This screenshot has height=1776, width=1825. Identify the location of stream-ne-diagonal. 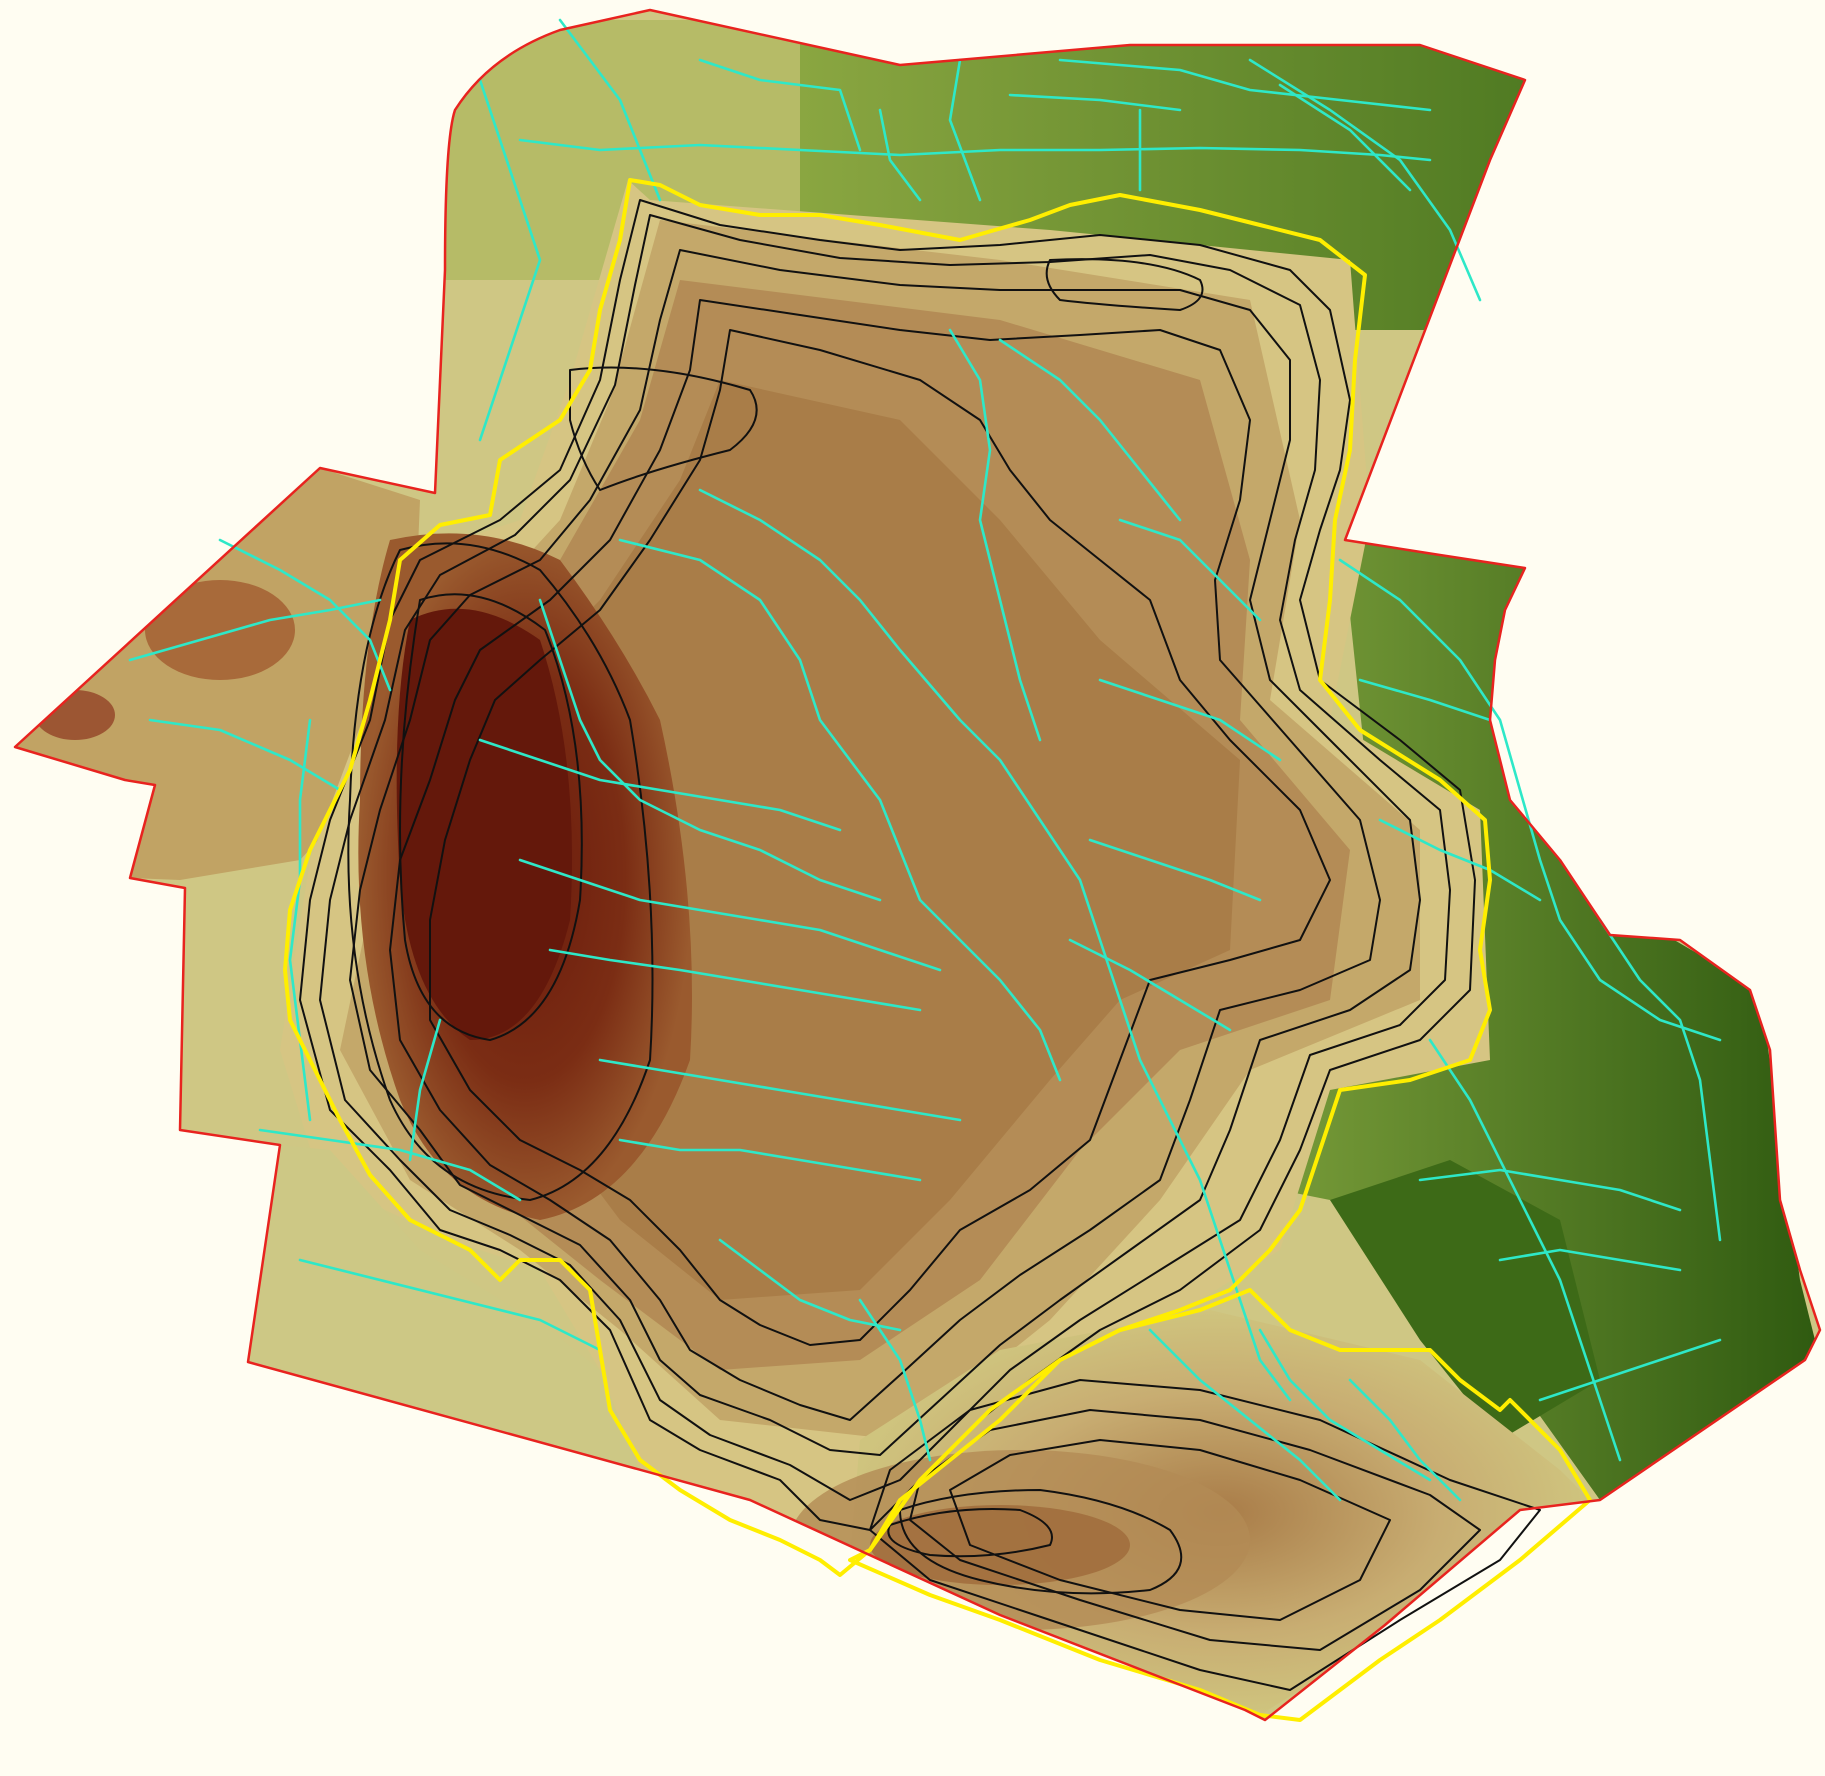
(1365, 180).